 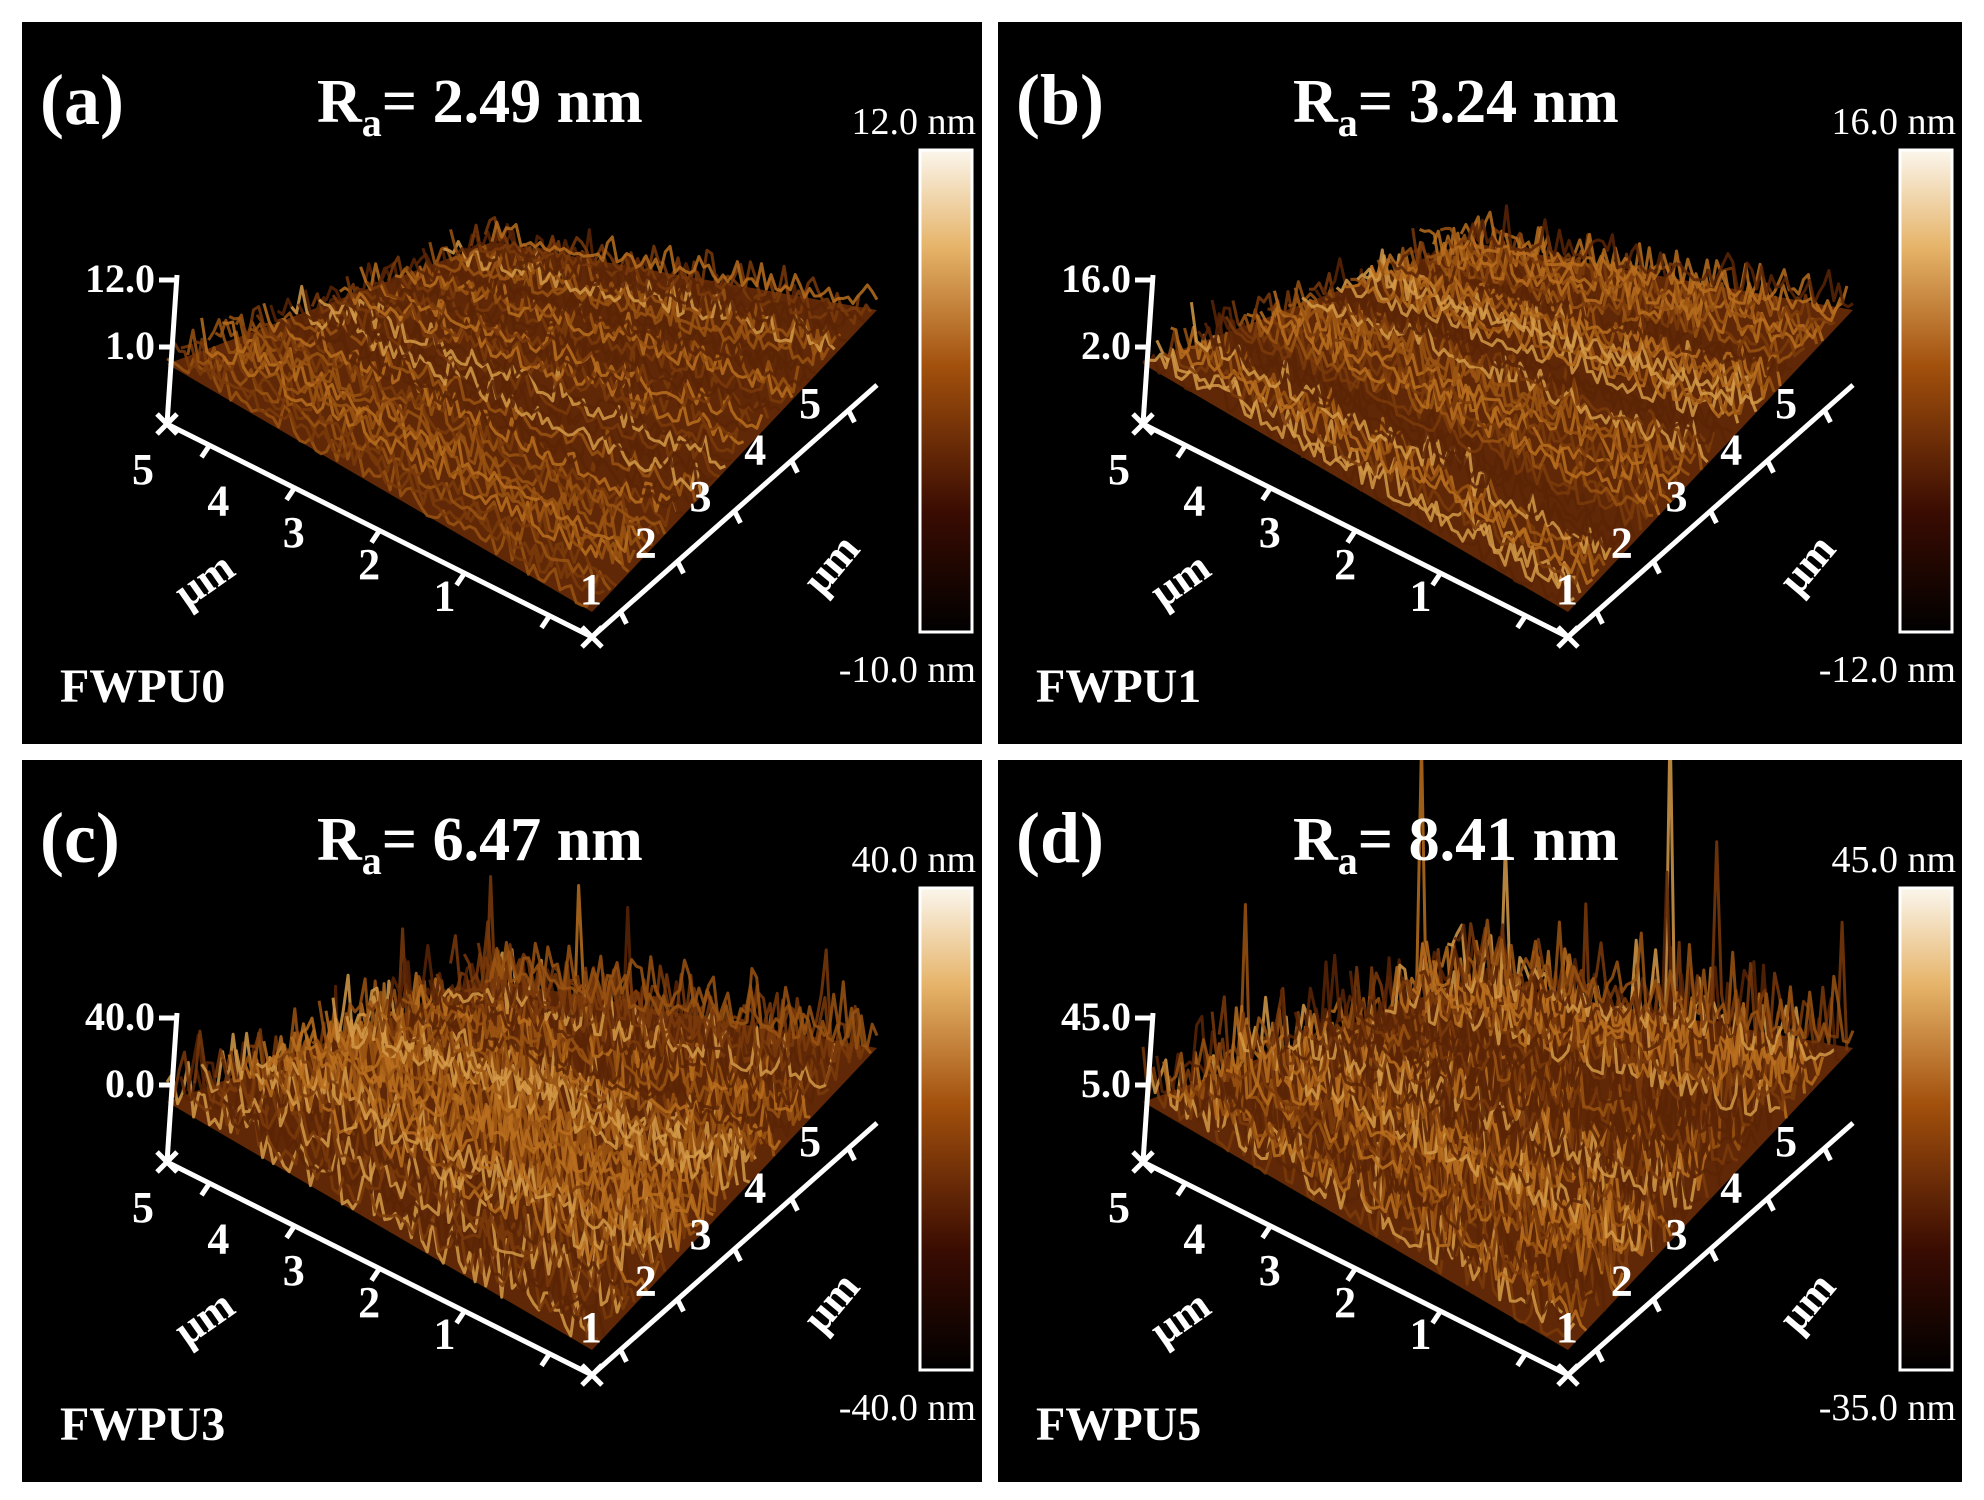 I want to click on roughness-label: Ra= 8.41 nm, so click(x=1456, y=844).